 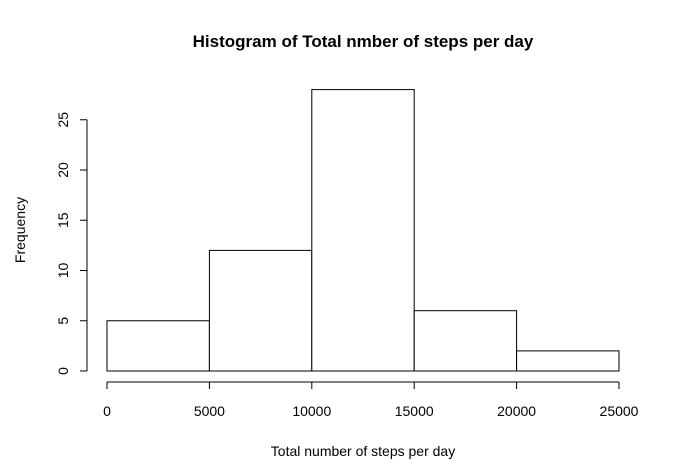 What do you see at coordinates (63, 371) in the screenshot?
I see `y-tick-label-0: 0` at bounding box center [63, 371].